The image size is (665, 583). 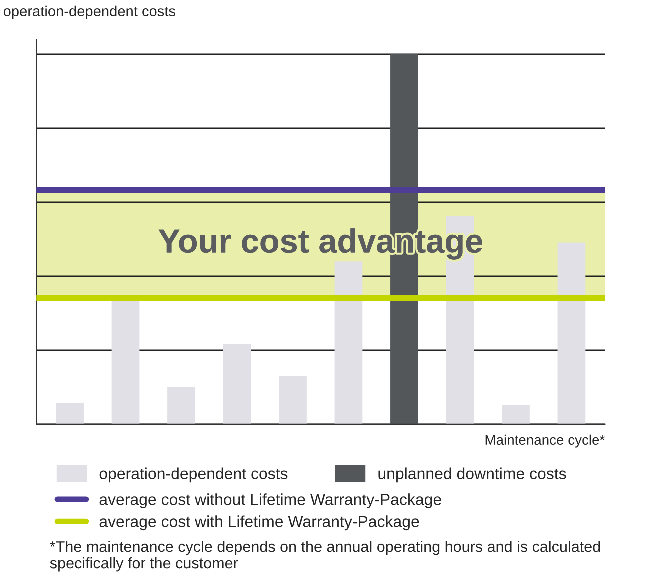 I want to click on legend-label: average cost without Lifetime Warranty-Package, so click(x=271, y=501).